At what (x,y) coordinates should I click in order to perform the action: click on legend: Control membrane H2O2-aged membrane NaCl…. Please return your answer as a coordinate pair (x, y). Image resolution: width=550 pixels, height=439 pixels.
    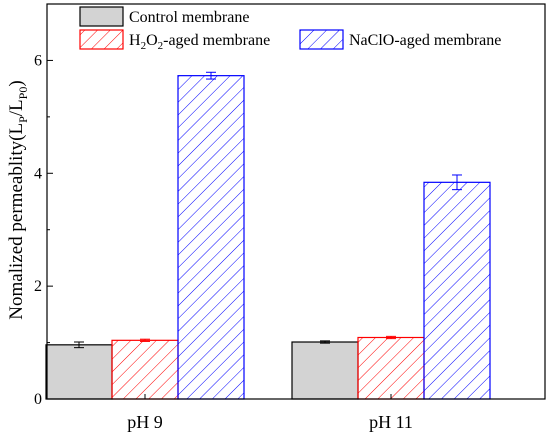
    Looking at the image, I should click on (290, 29).